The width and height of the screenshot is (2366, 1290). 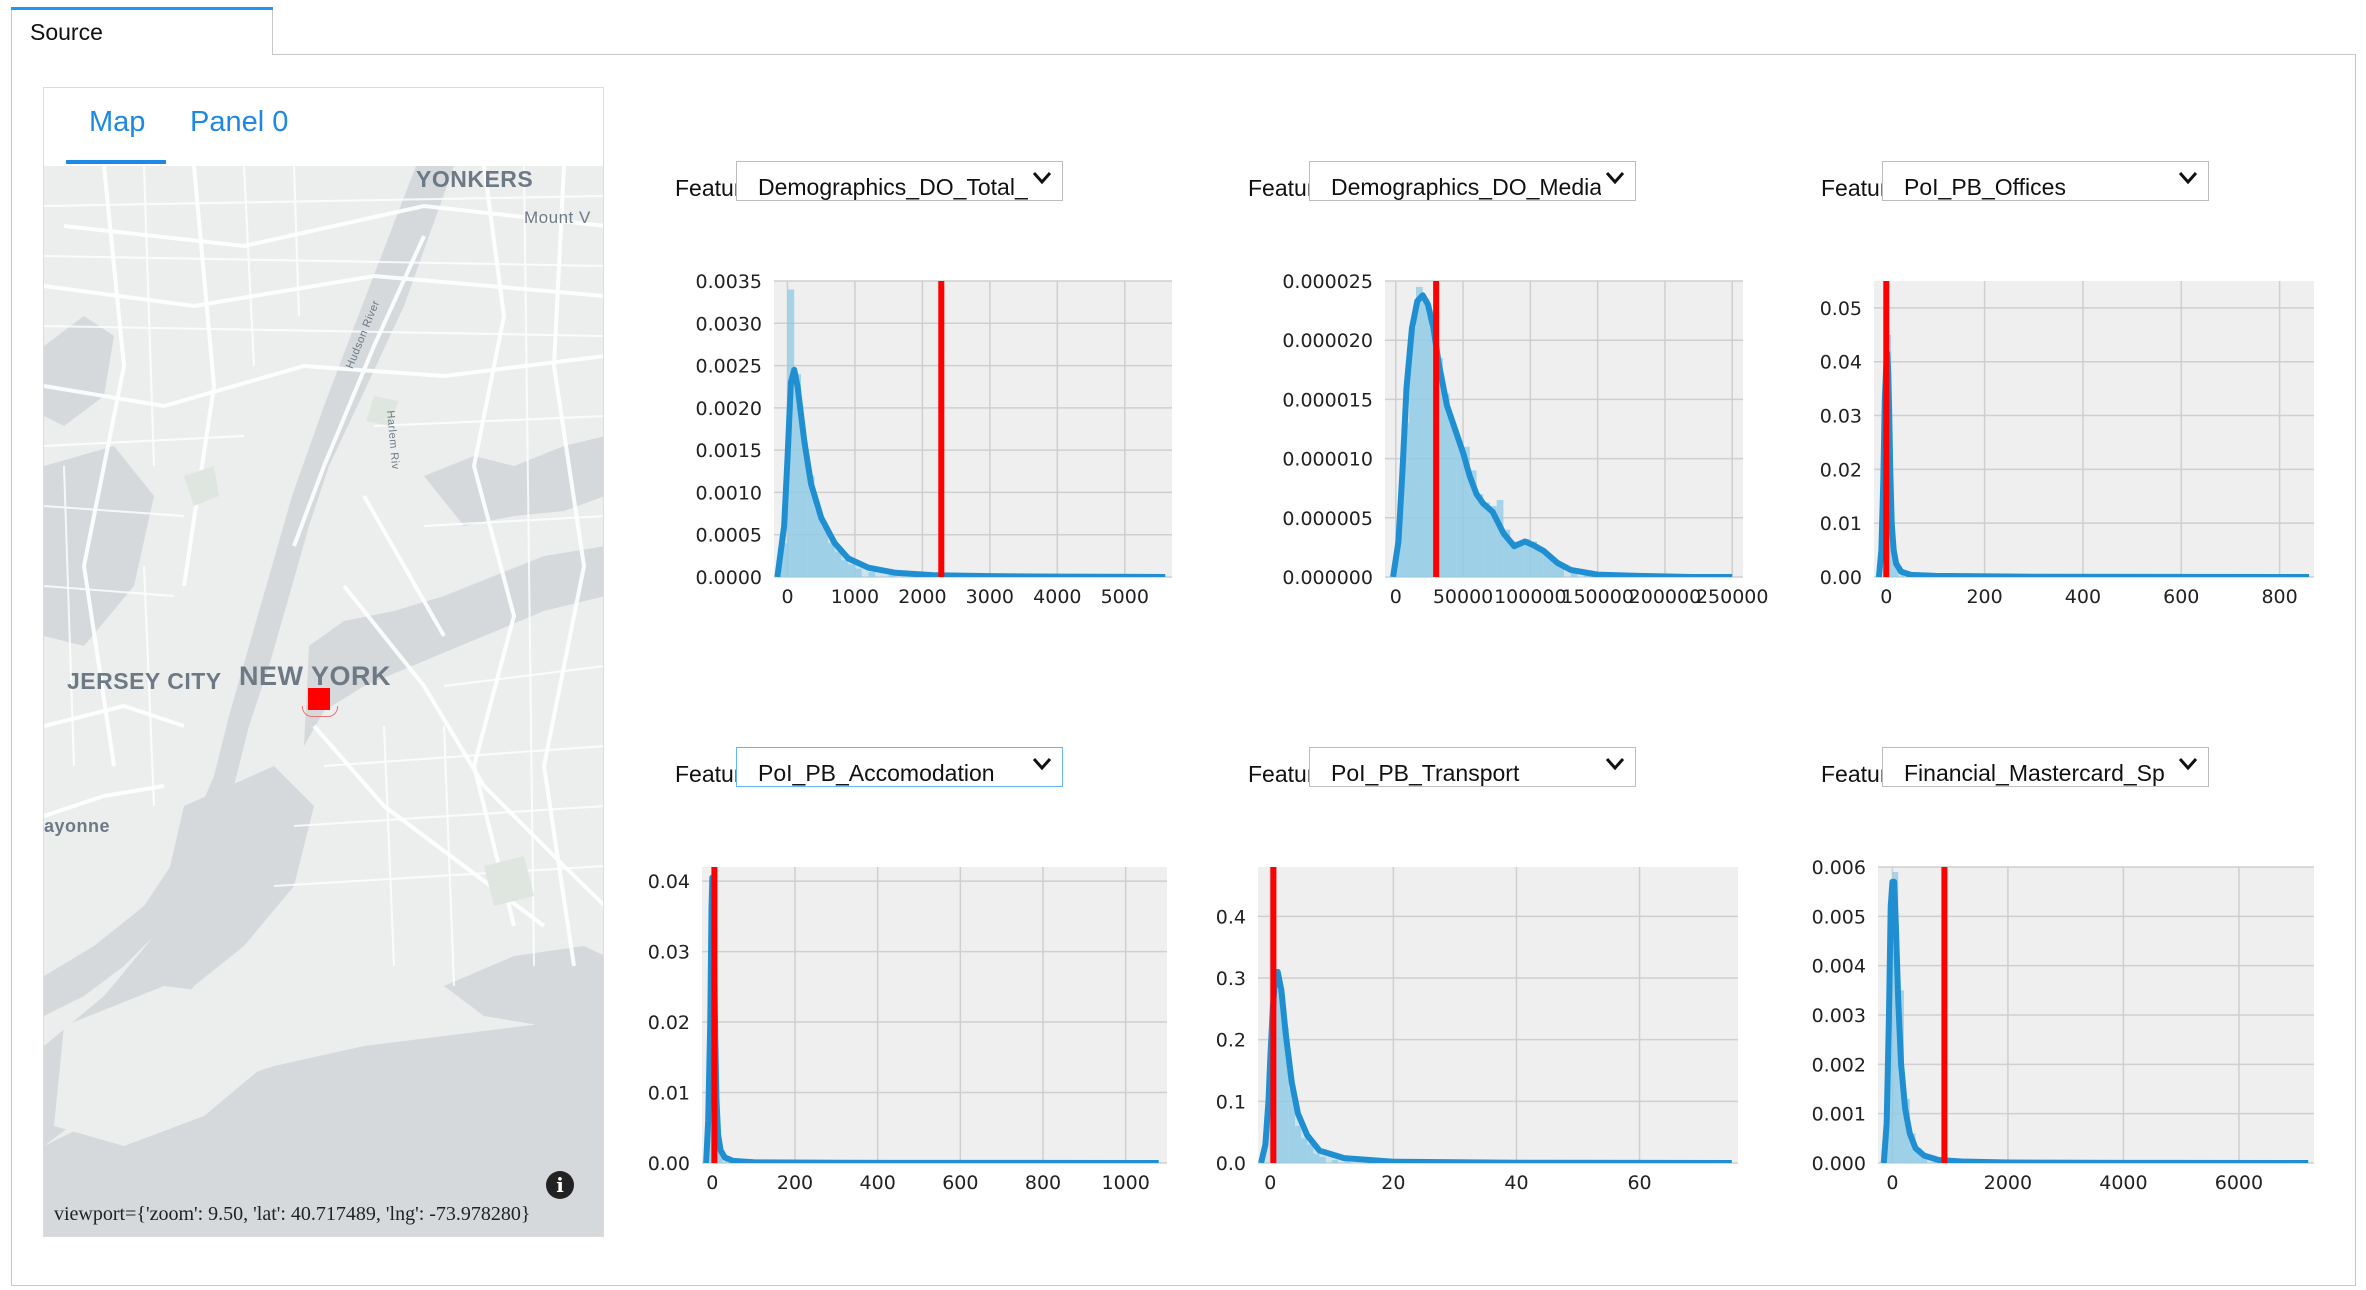 What do you see at coordinates (990, 597) in the screenshot?
I see `x-tick-label: 3000` at bounding box center [990, 597].